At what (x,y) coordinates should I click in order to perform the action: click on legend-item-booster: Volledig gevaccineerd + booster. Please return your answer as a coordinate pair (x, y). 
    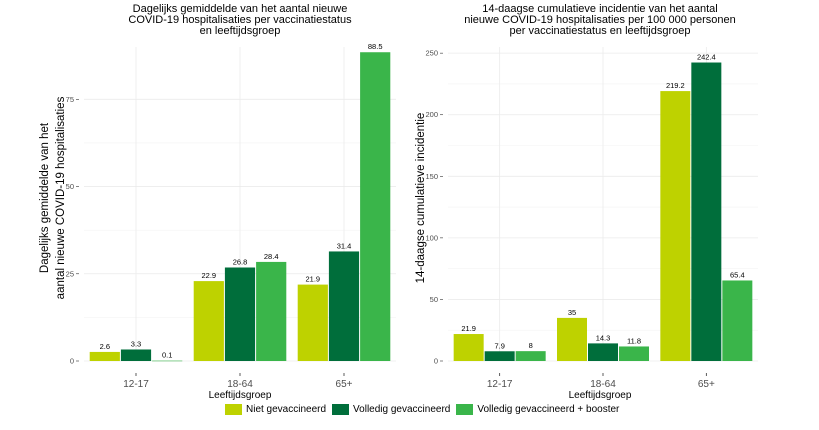
    Looking at the image, I should click on (537, 409).